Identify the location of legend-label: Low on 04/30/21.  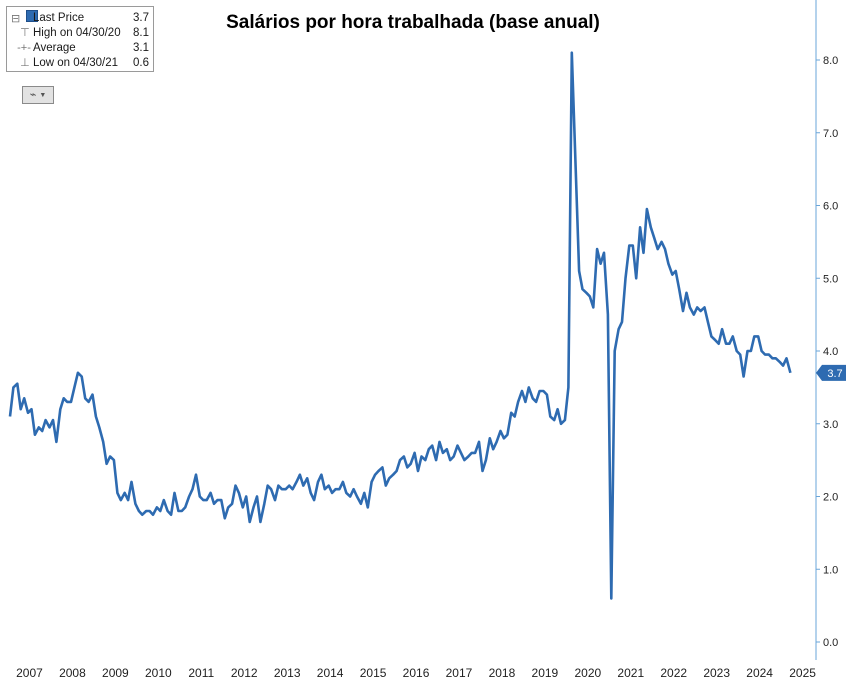
(76, 62).